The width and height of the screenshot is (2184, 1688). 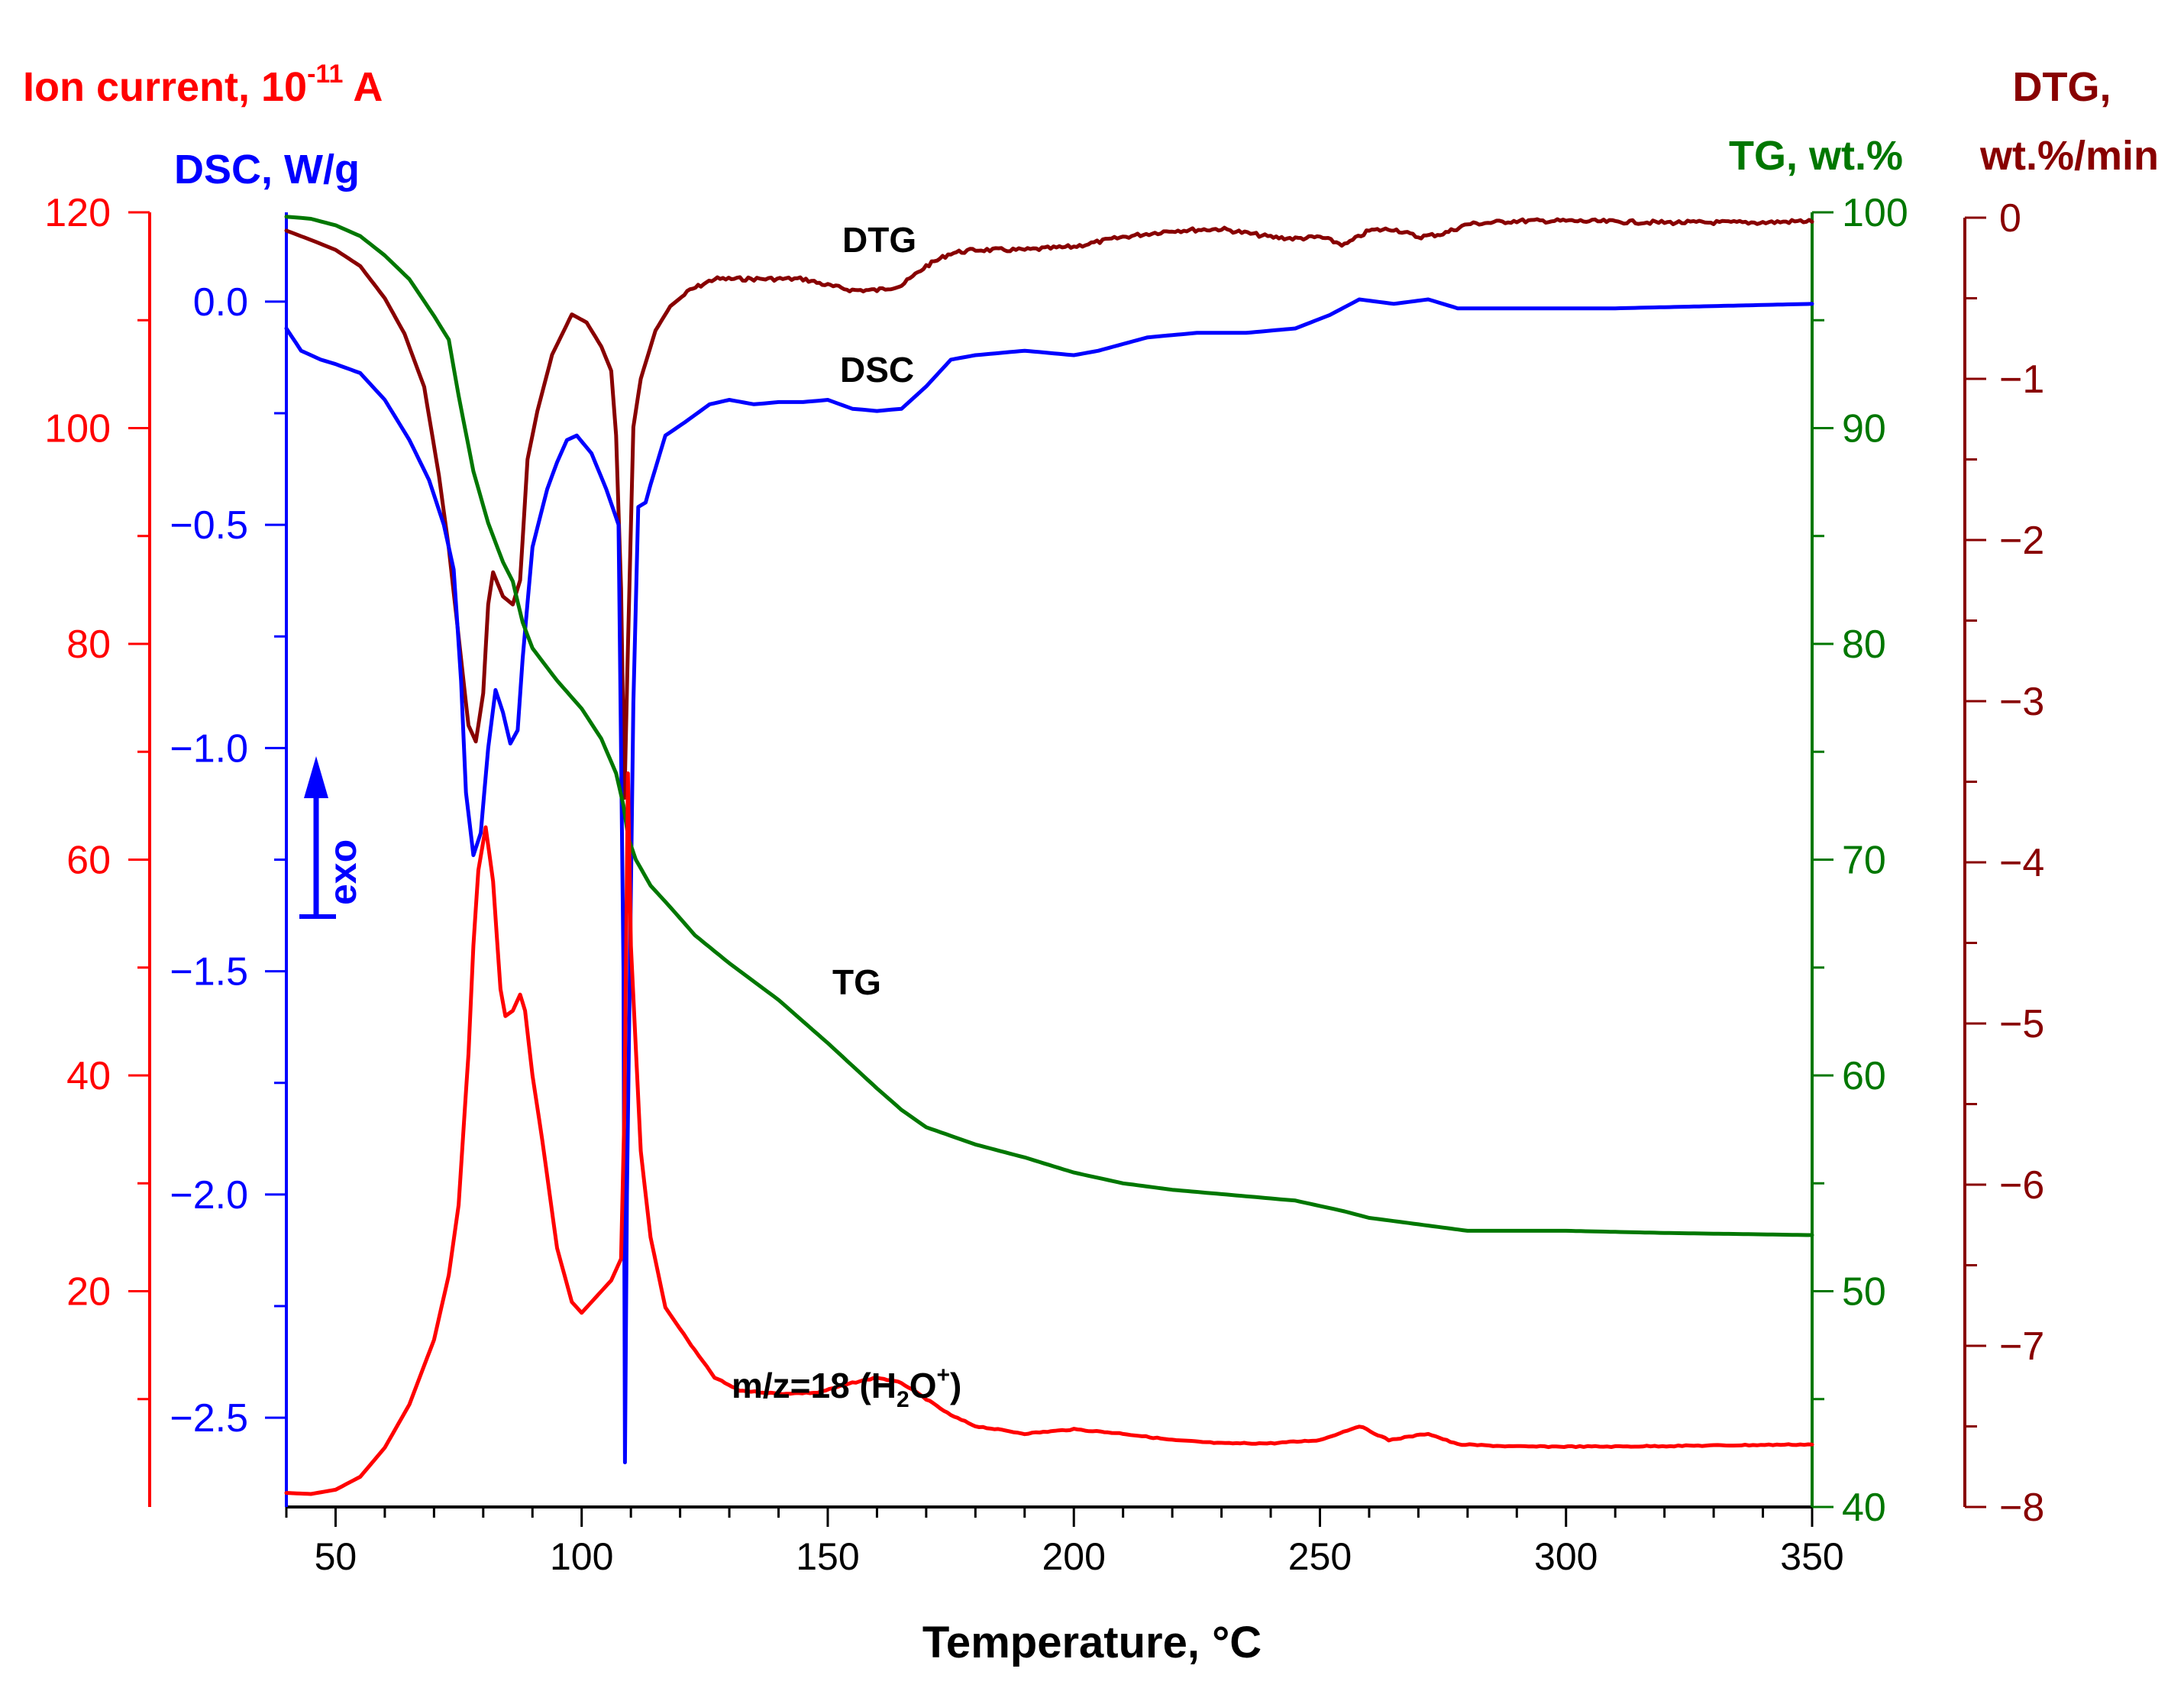 I want to click on dtg-tick-label: −7, so click(x=2022, y=1346).